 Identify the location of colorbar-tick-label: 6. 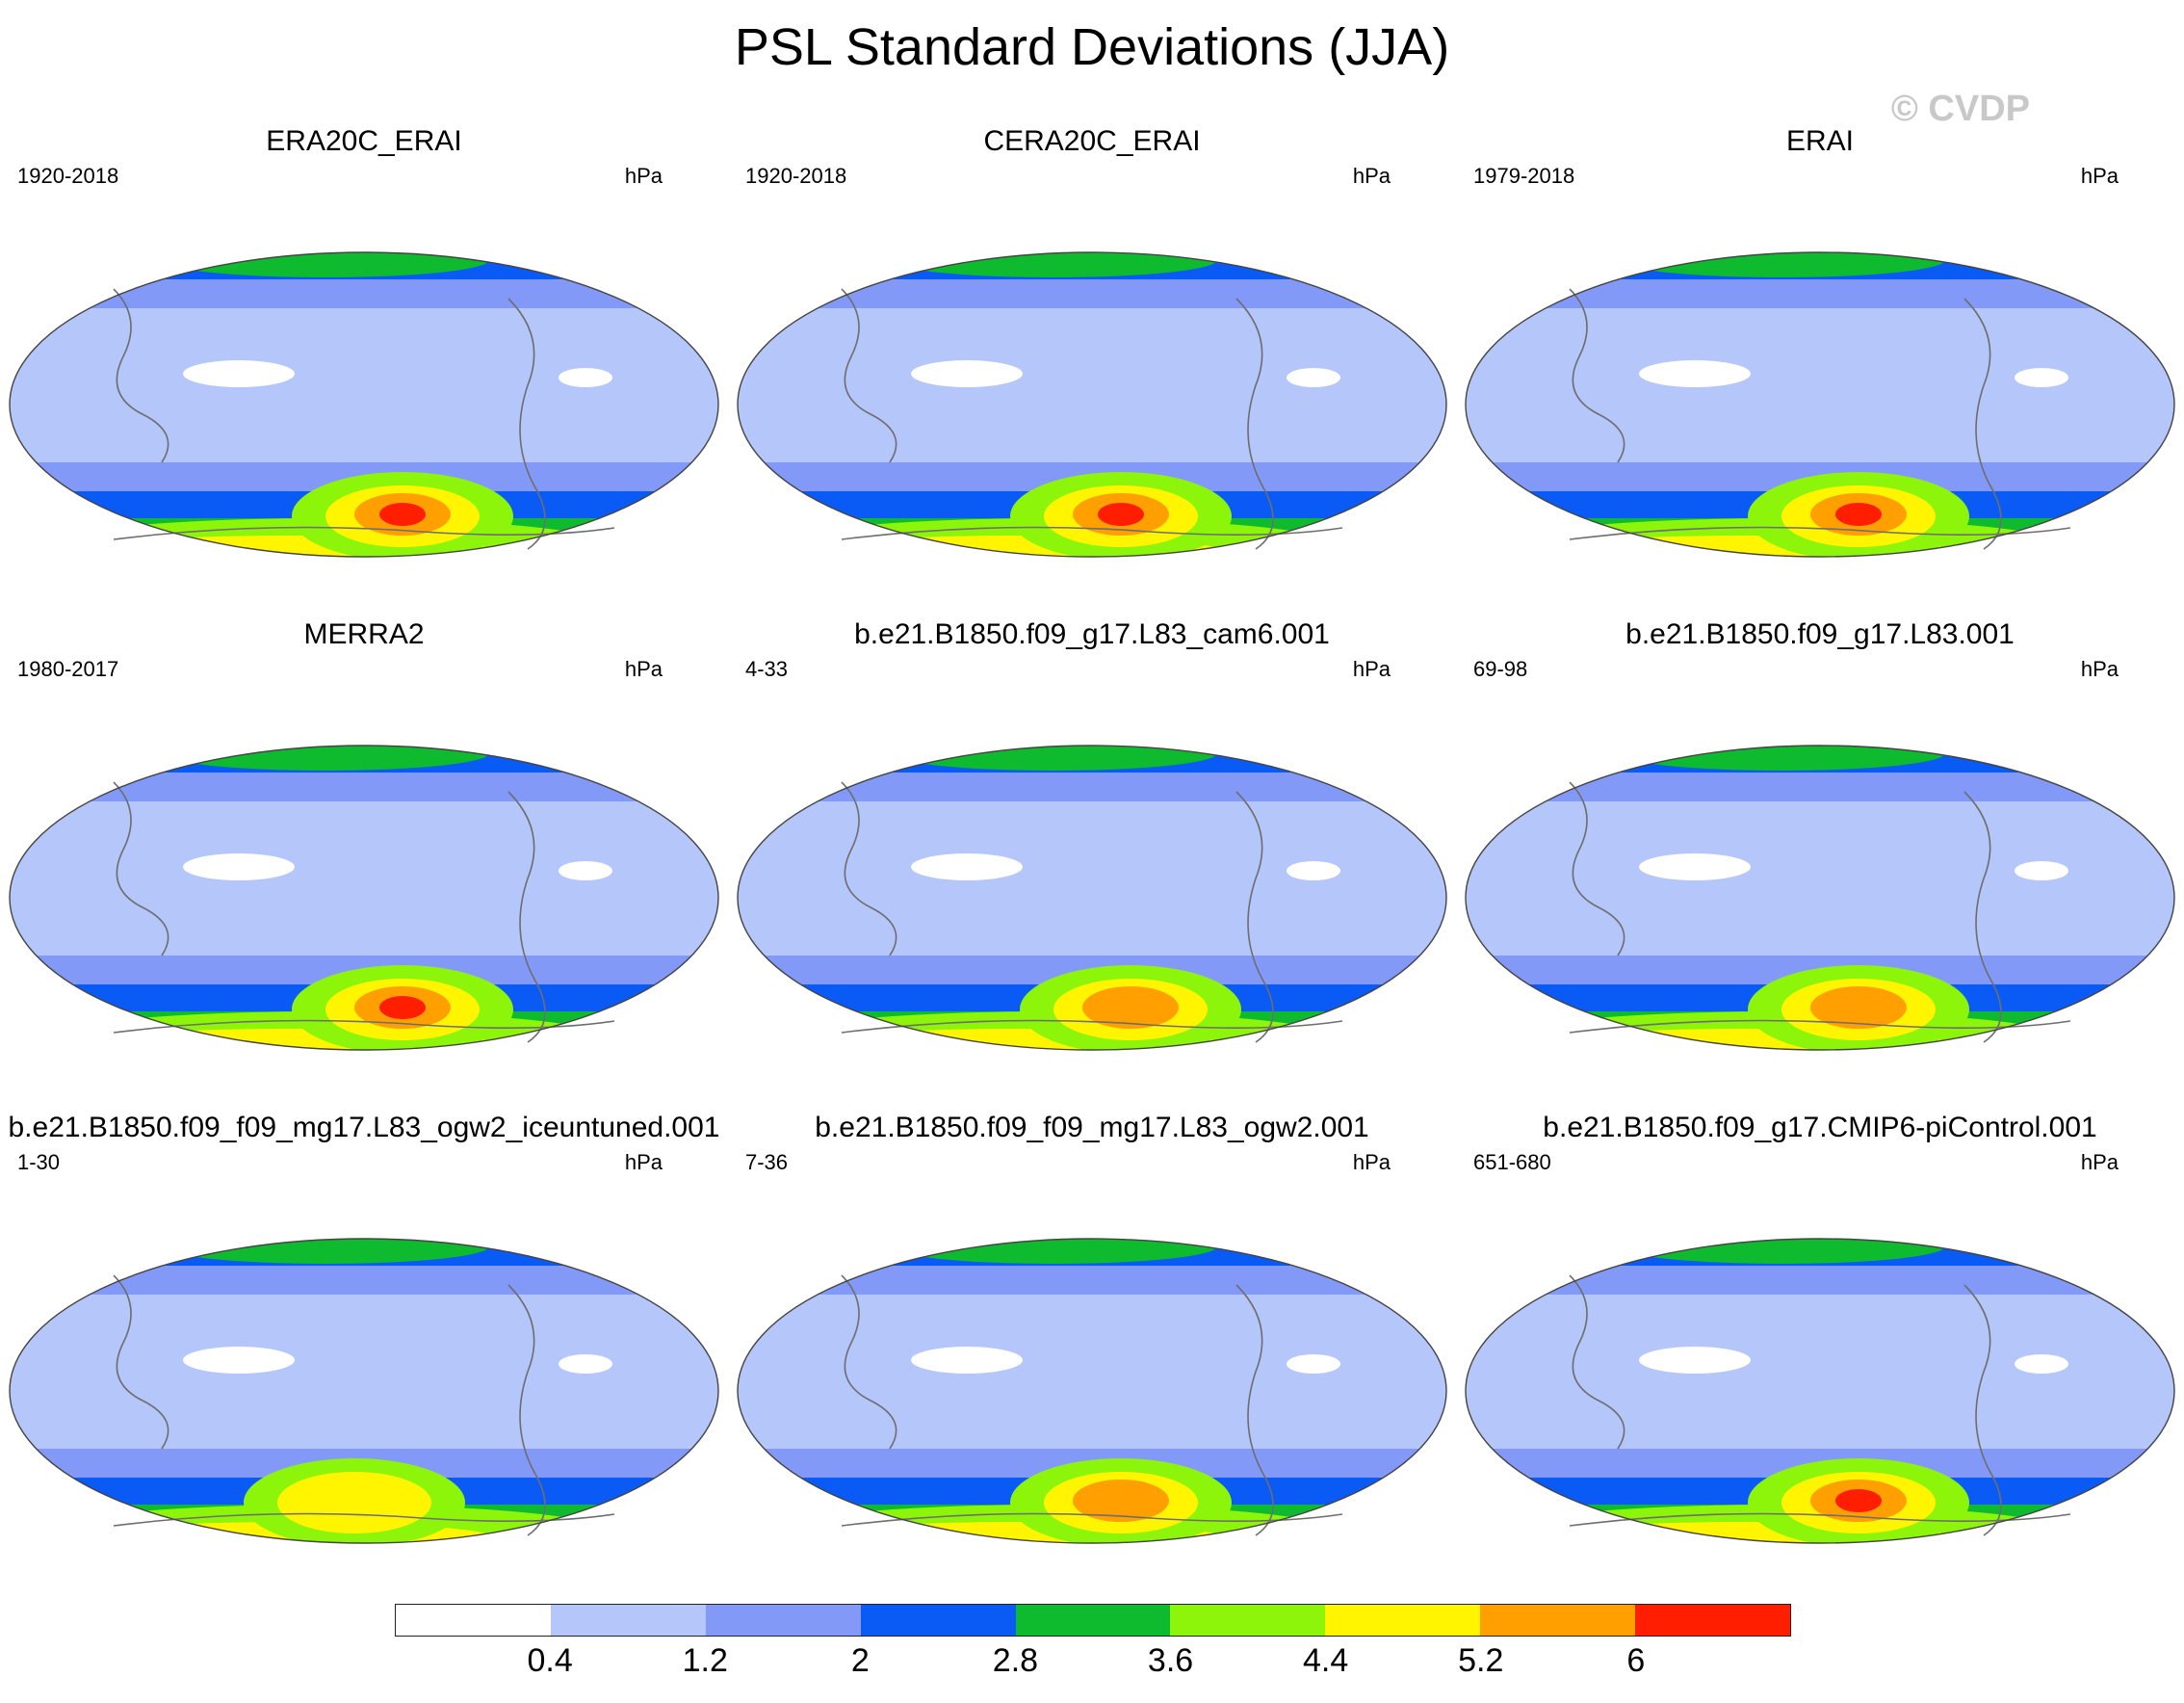
(1636, 1660).